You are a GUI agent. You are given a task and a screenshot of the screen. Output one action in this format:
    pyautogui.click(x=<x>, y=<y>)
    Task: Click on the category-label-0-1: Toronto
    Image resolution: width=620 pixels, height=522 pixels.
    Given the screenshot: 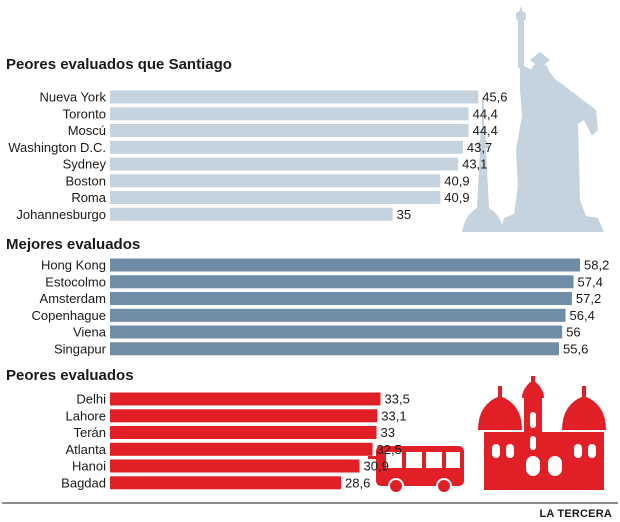 What is the action you would take?
    pyautogui.click(x=84, y=113)
    